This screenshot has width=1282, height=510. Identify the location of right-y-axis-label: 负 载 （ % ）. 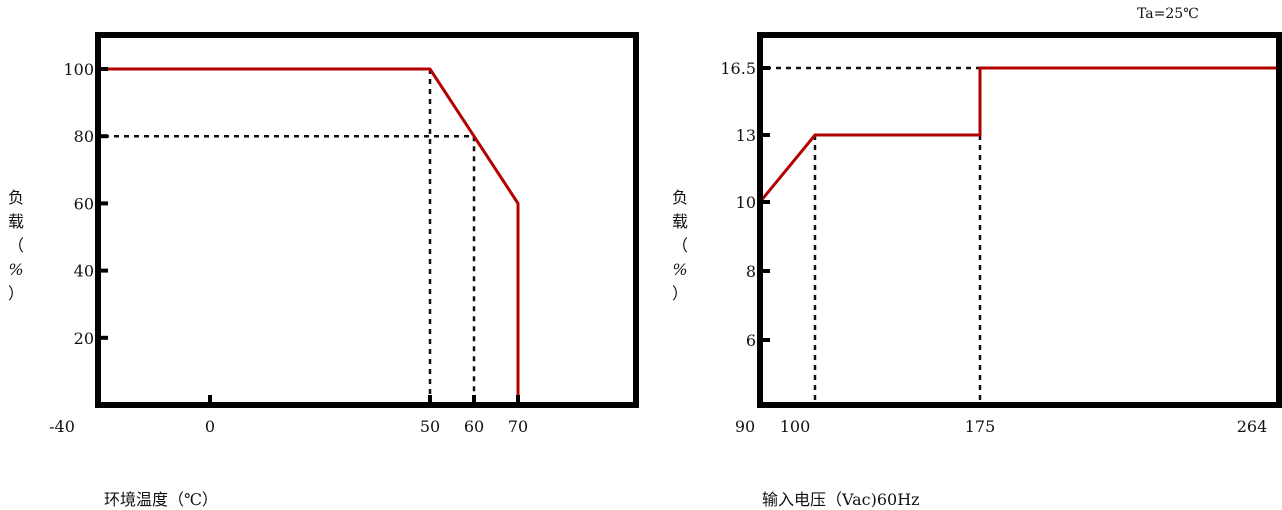
(680, 246).